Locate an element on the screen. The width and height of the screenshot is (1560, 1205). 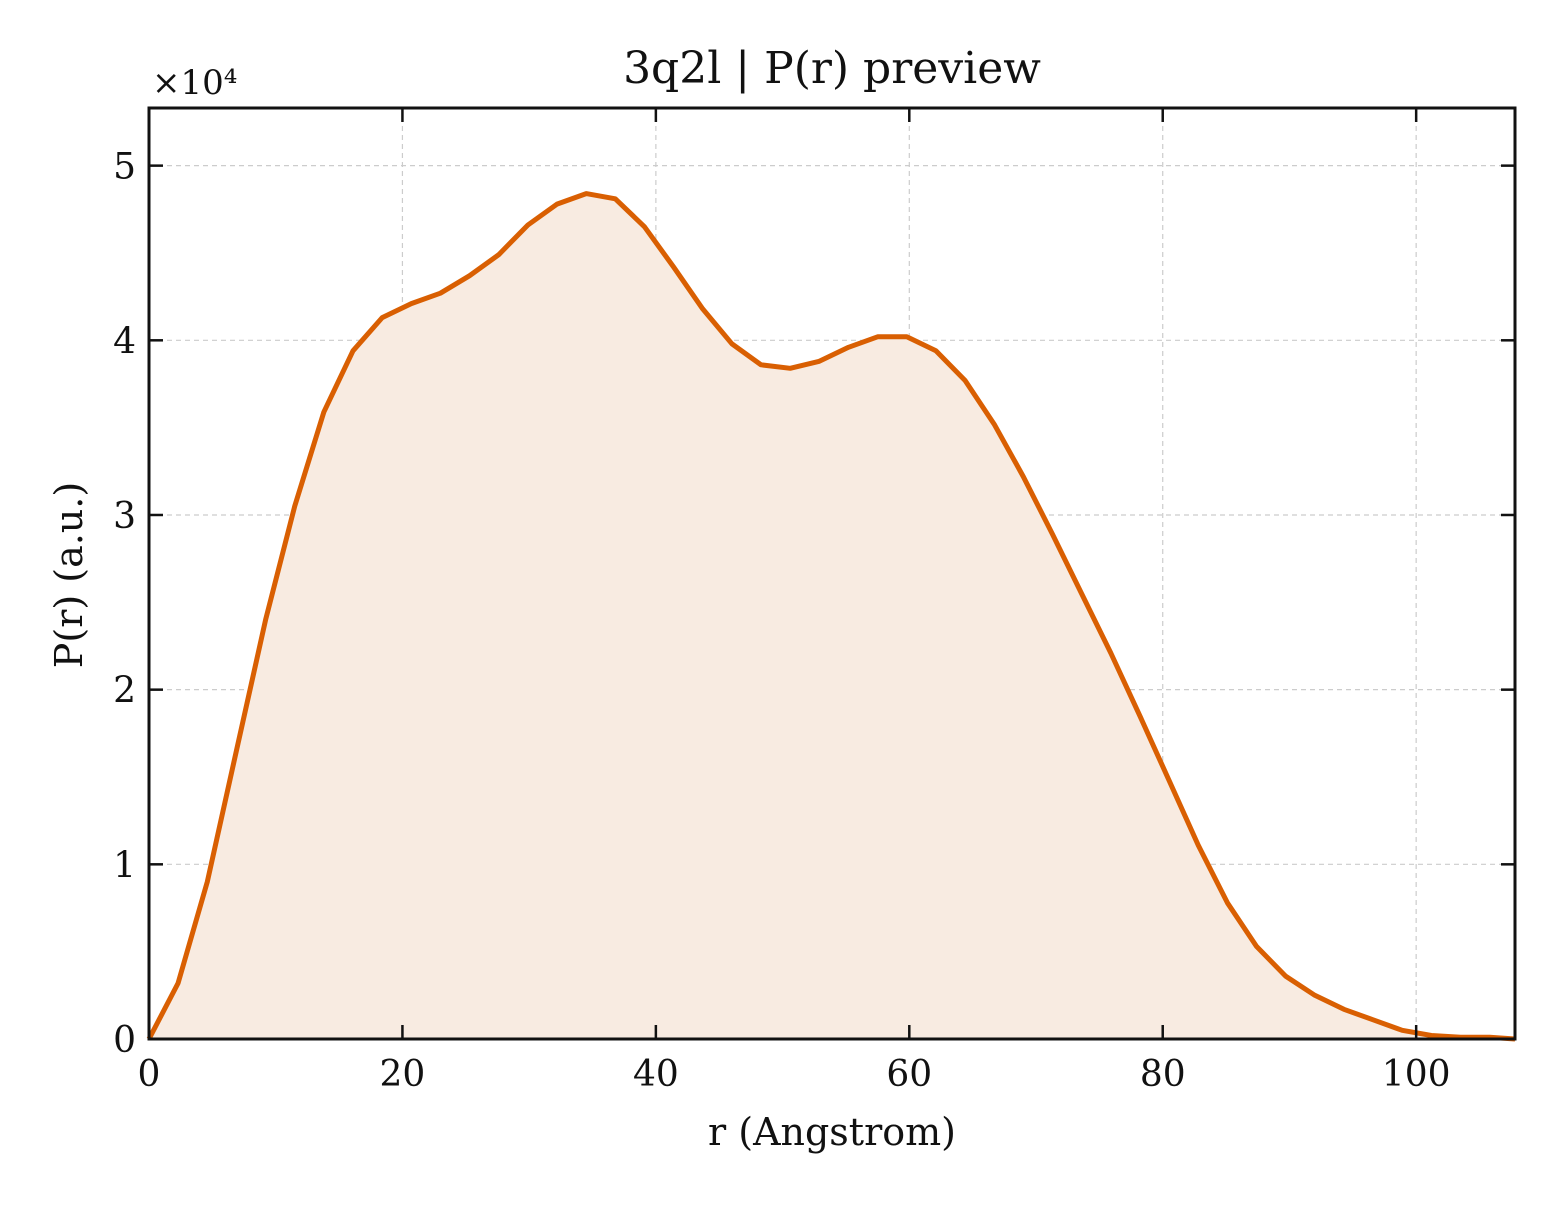
y-tick-labels: 0 1 2 3 4 5 is located at coordinates (124, 604).